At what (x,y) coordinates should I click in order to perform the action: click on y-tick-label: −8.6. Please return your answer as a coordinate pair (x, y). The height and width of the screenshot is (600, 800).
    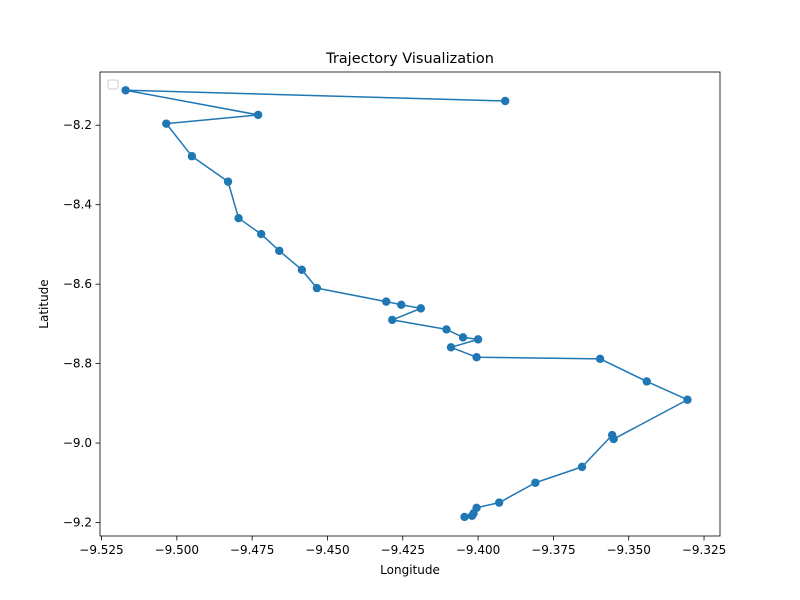
    Looking at the image, I should click on (77, 284).